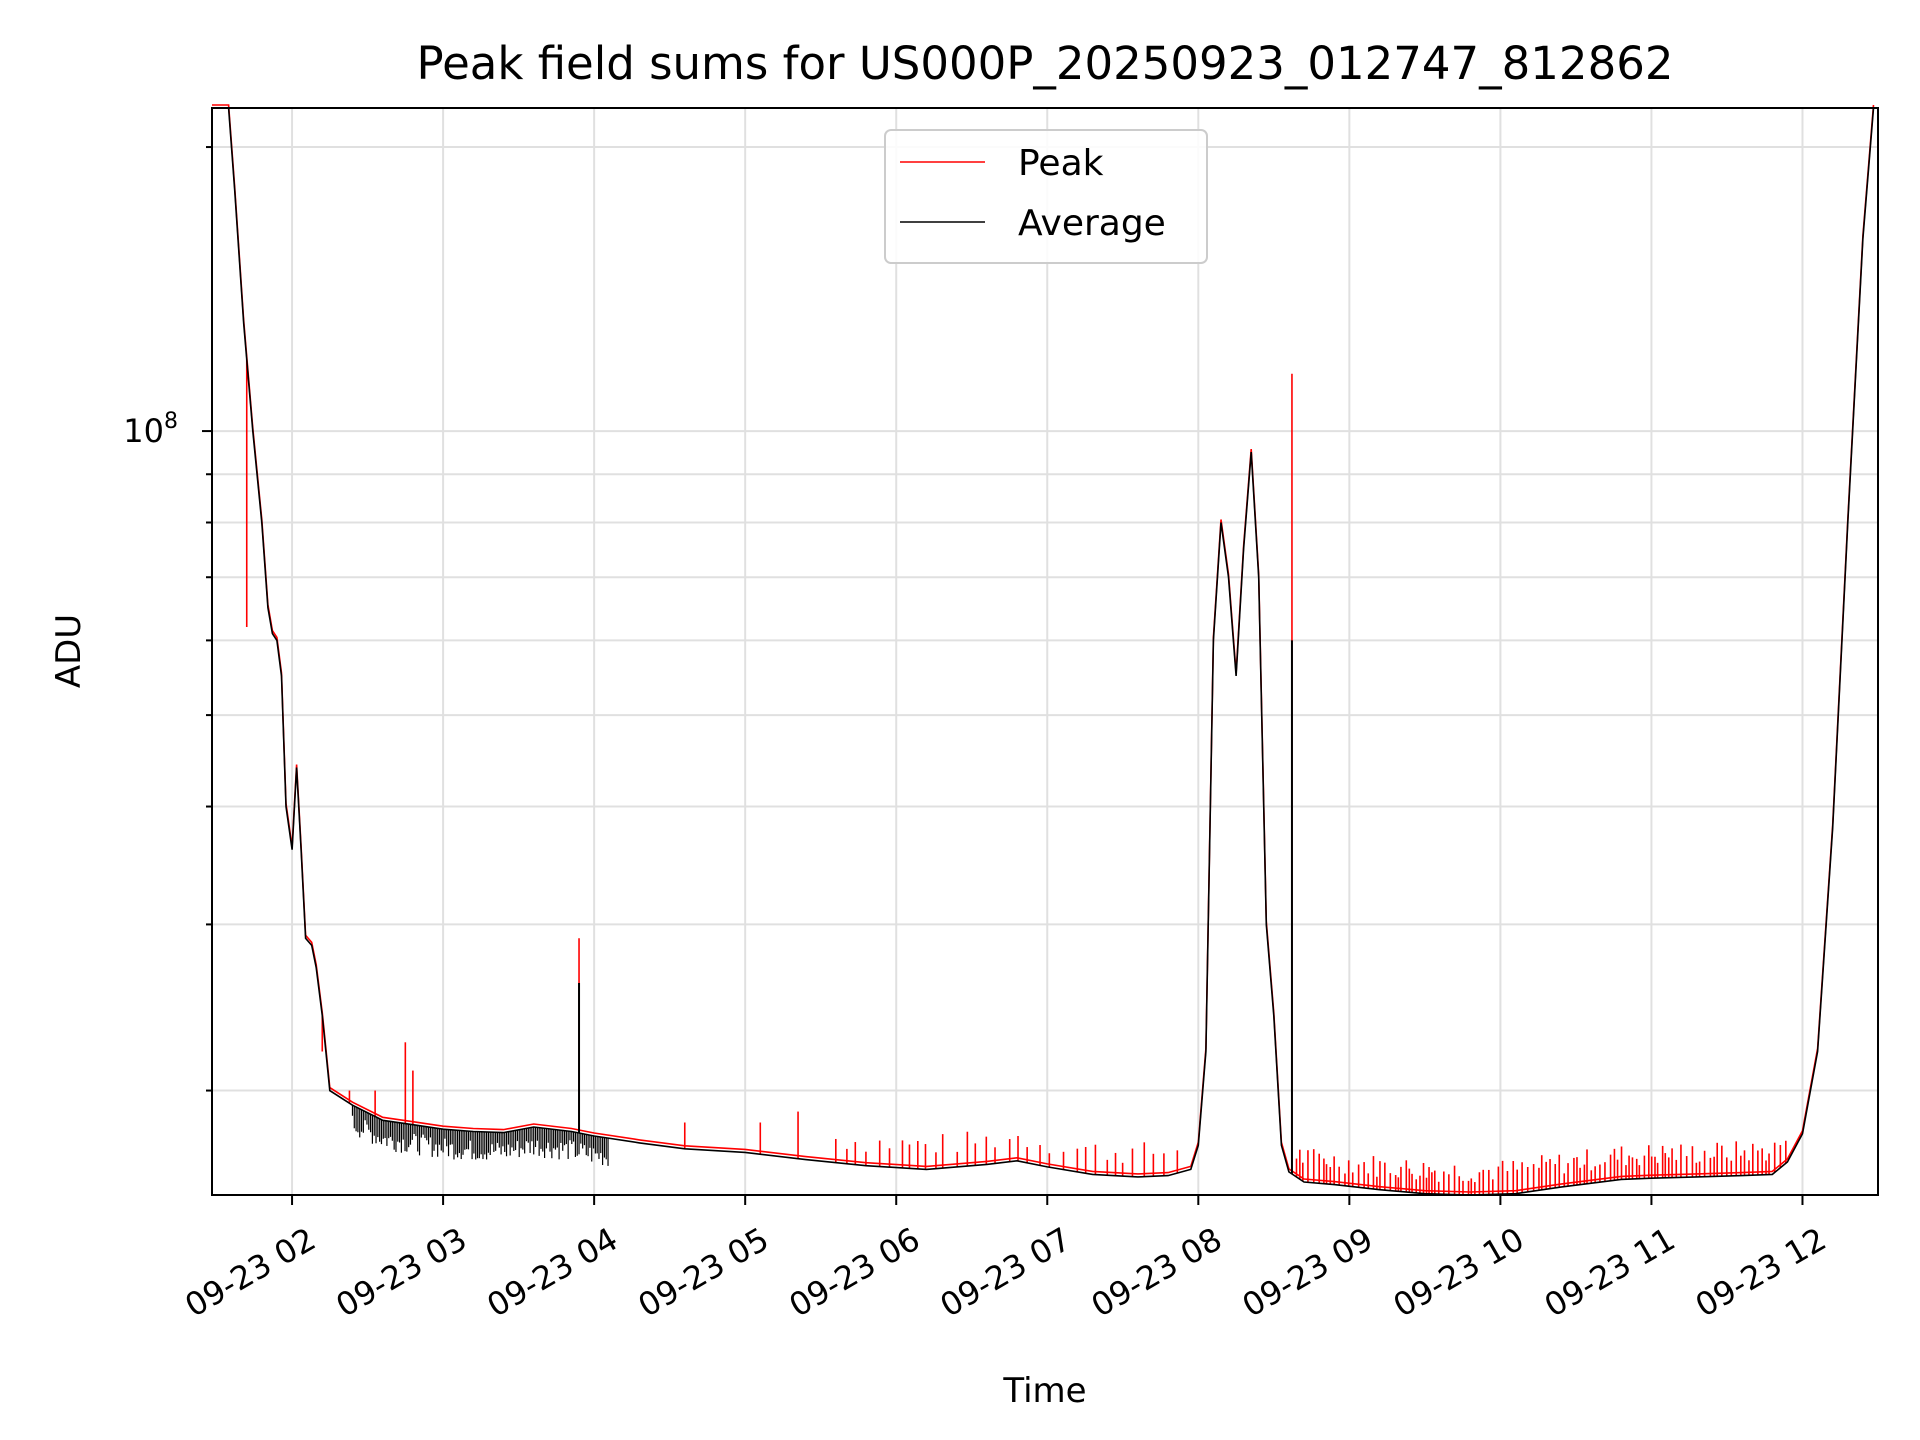  Describe the element at coordinates (1044, 1391) in the screenshot. I see `x-axis-label: Time` at that location.